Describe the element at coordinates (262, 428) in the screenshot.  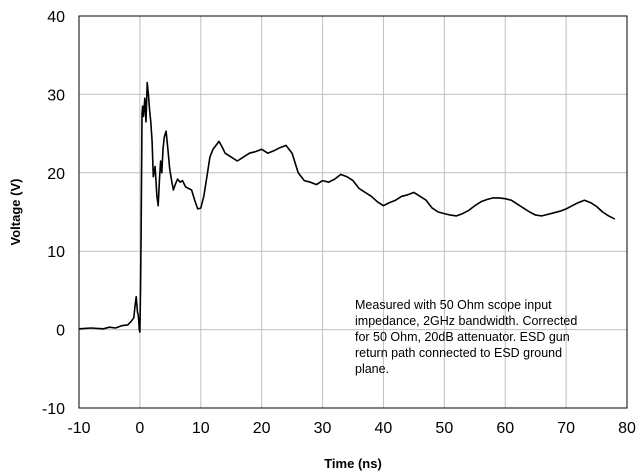
I see `x-tick-label: 20` at that location.